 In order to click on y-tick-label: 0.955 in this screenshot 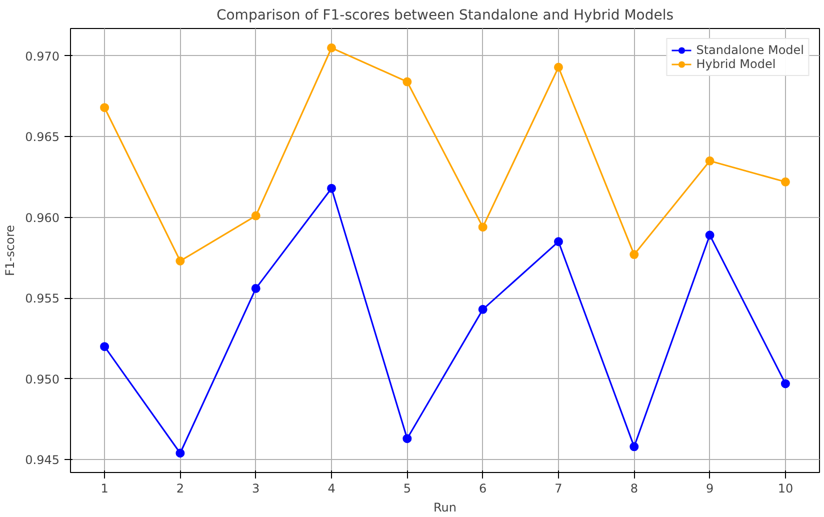, I will do `click(42, 299)`.